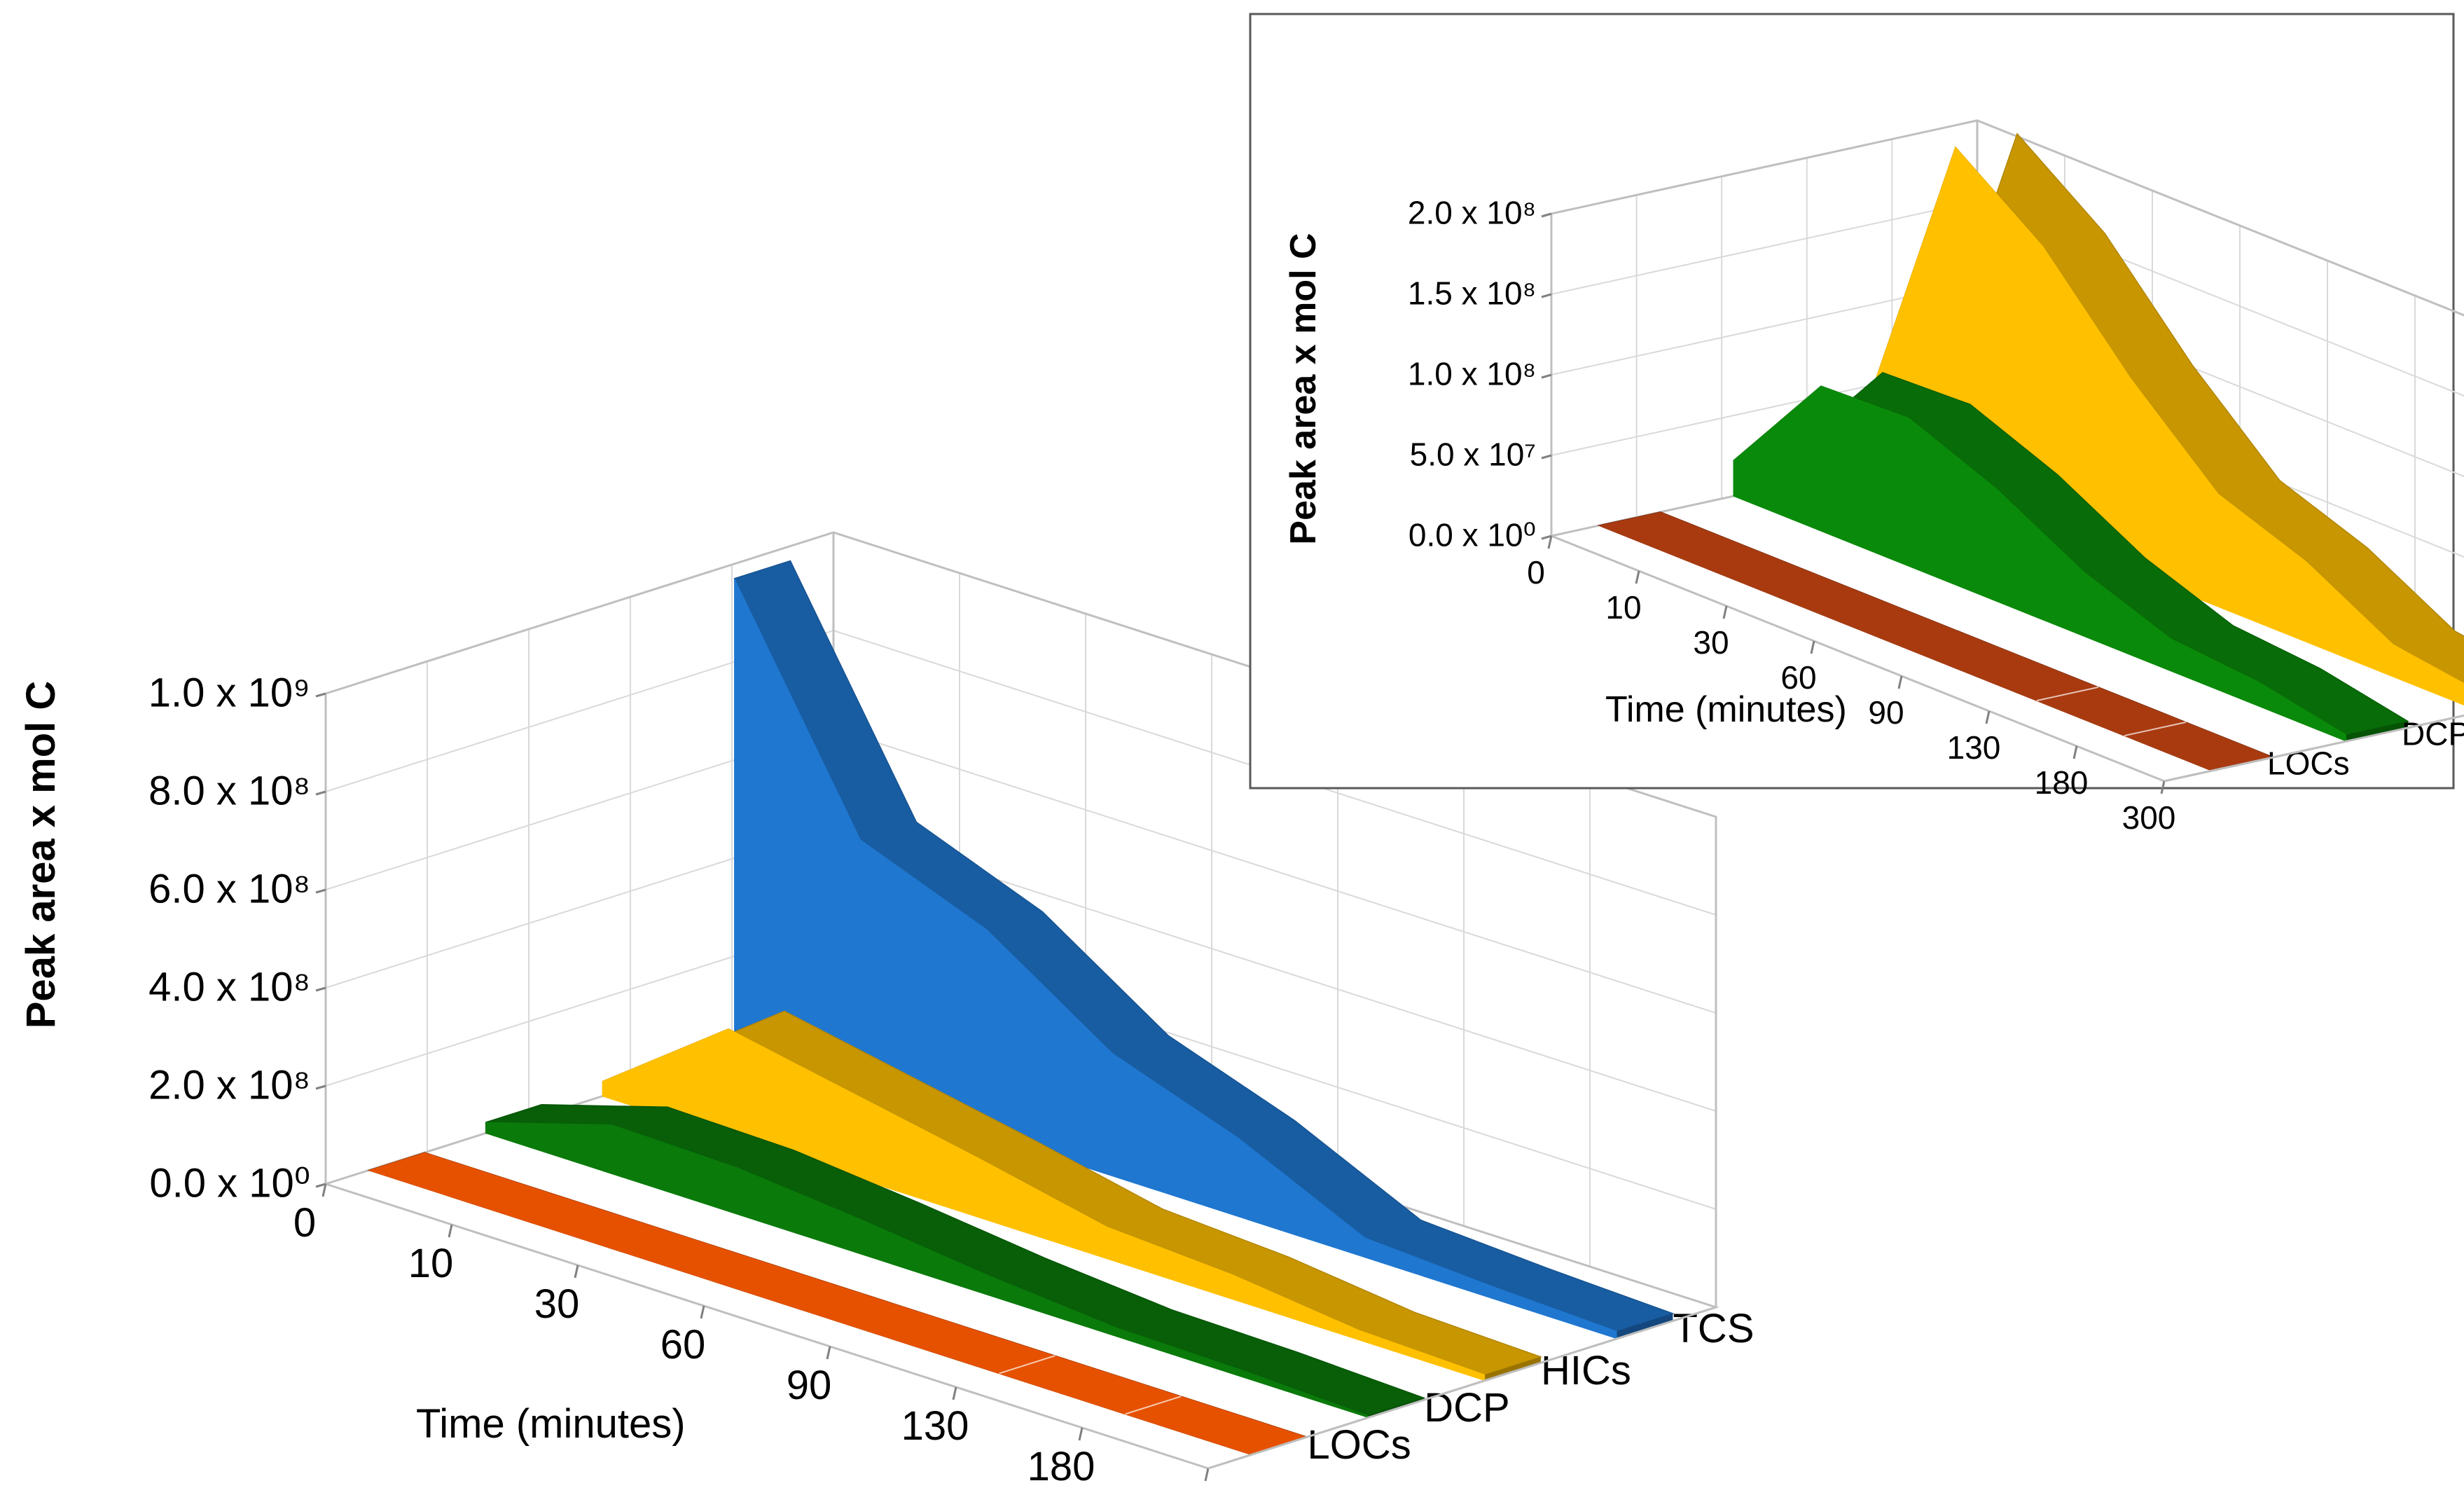  Describe the element at coordinates (1472, 293) in the screenshot. I see `y-tick-label: 1.5 x 10⁸` at that location.